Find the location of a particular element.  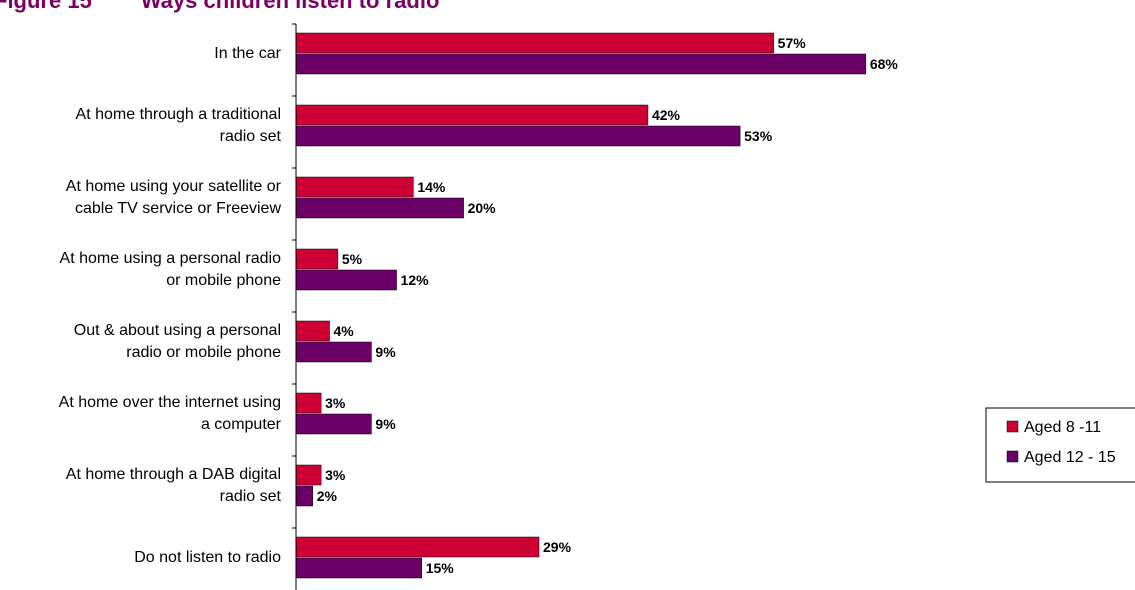

category-label: or mobile phone is located at coordinates (223, 280).